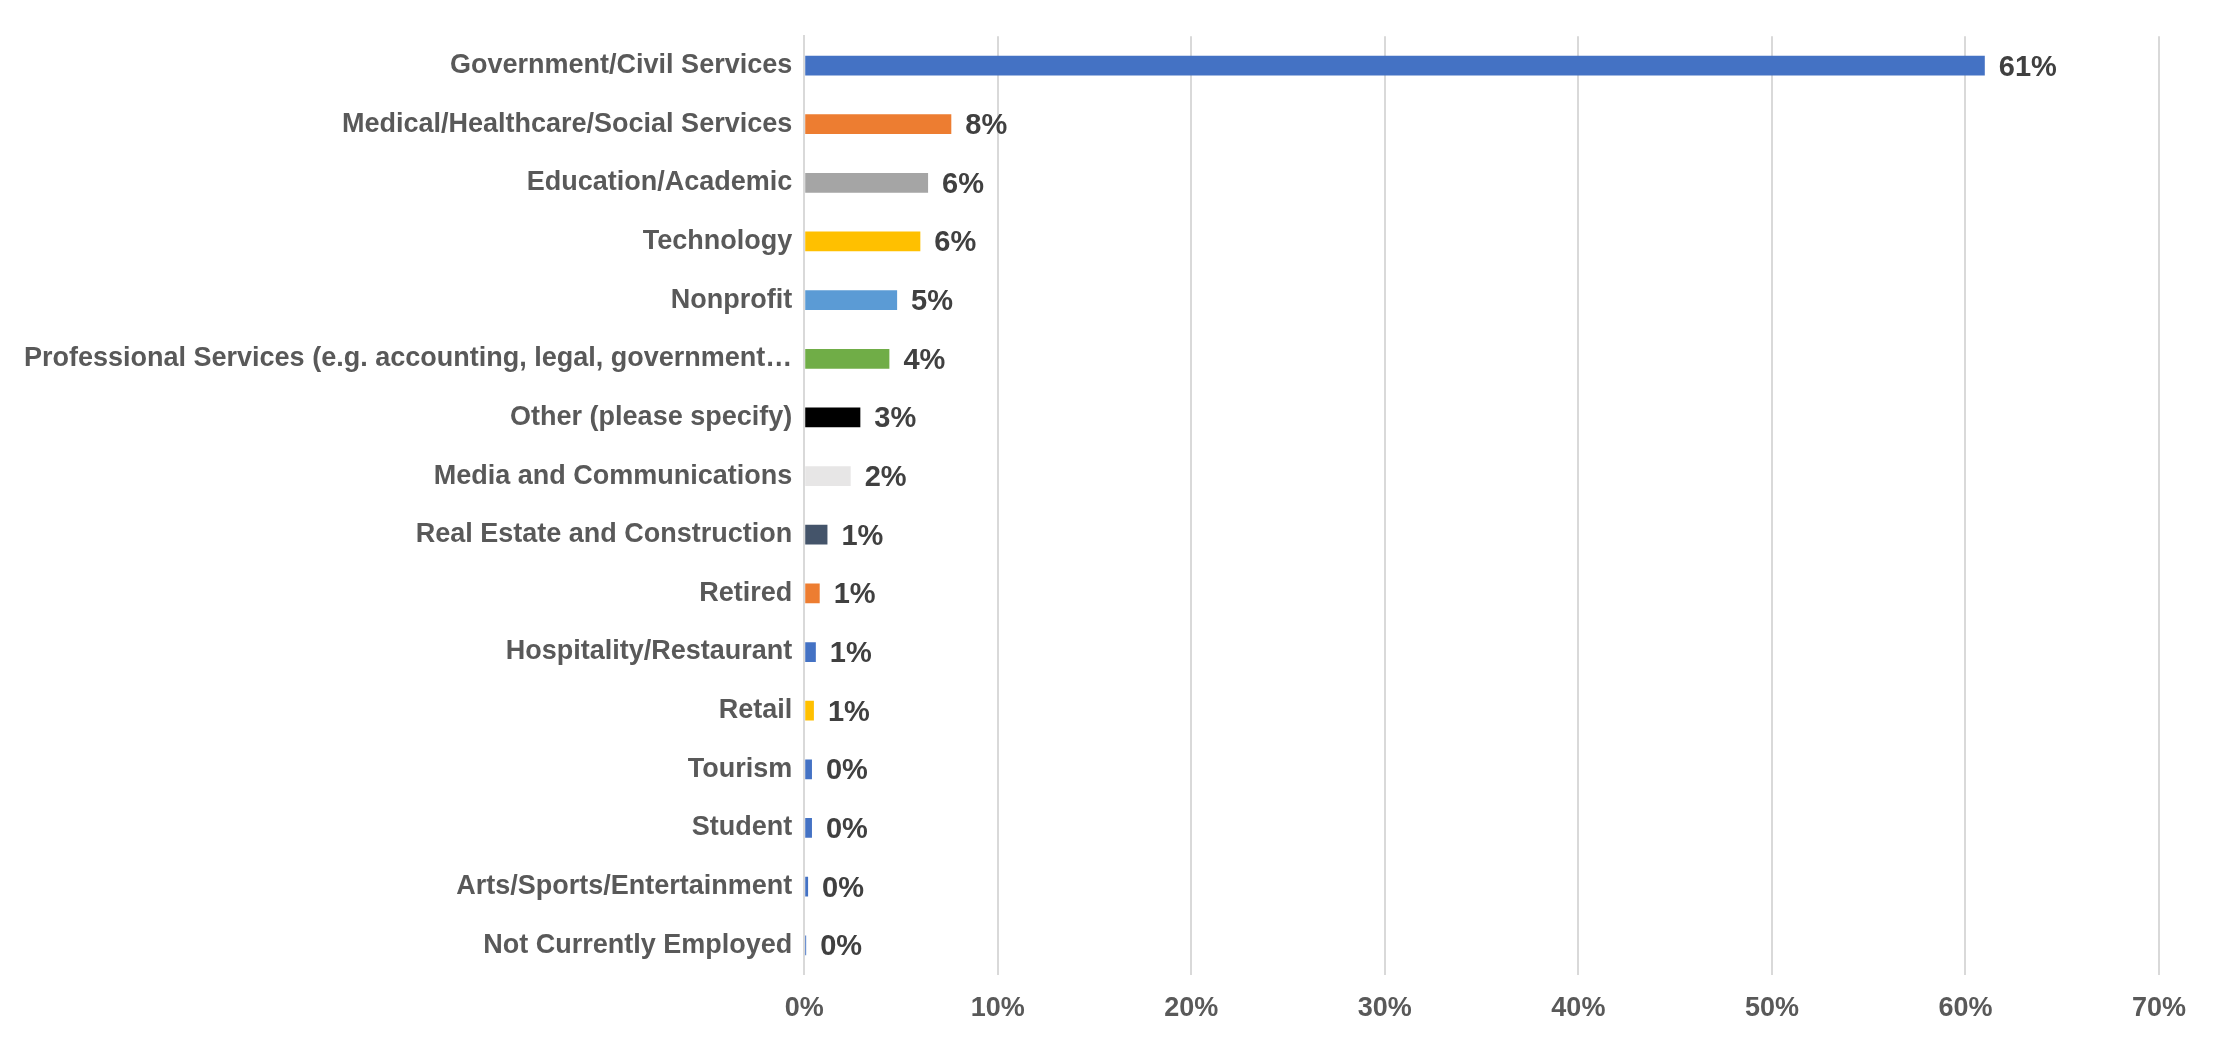 This screenshot has height=1057, width=2216. I want to click on x-tick-label: 60%, so click(1965, 1007).